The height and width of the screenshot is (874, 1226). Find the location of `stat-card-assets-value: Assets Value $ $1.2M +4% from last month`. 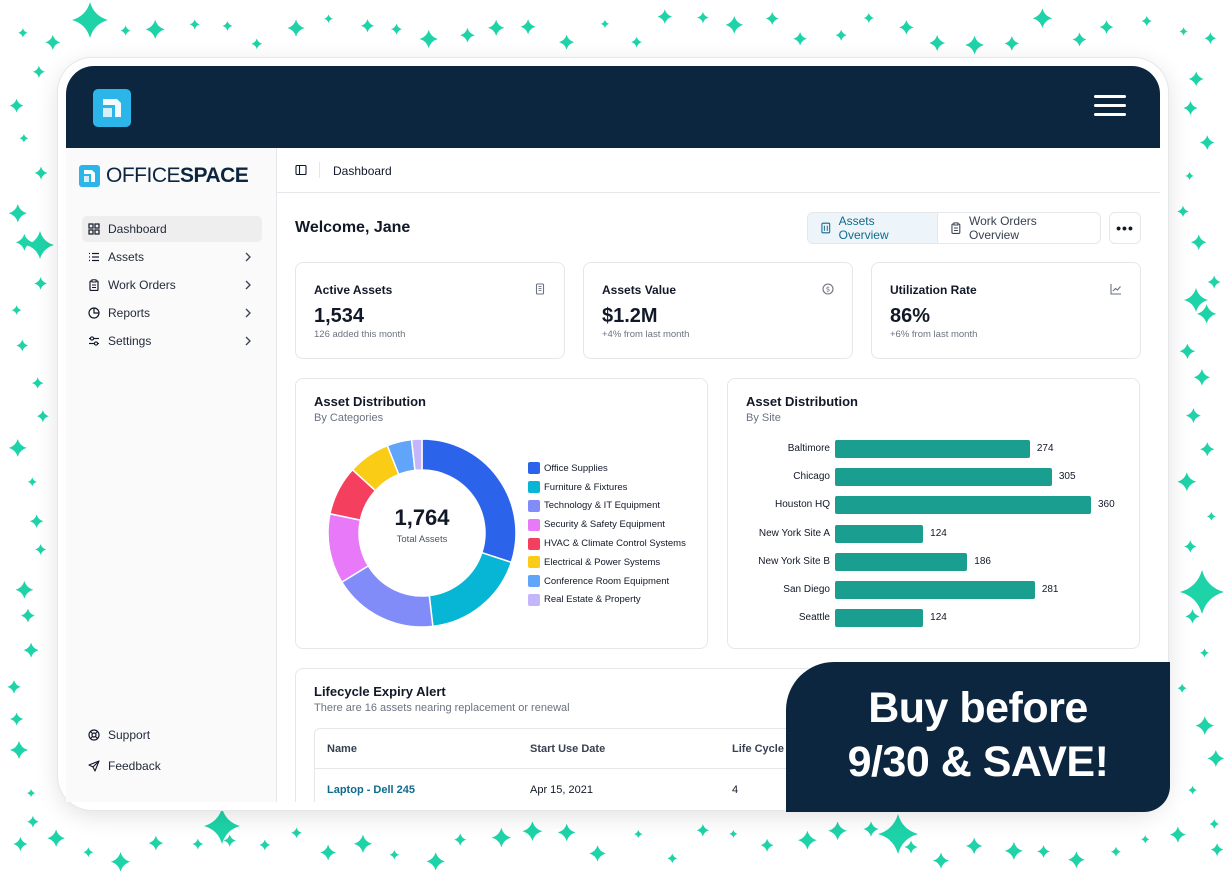

stat-card-assets-value: Assets Value $ $1.2M +4% from last month is located at coordinates (718, 310).